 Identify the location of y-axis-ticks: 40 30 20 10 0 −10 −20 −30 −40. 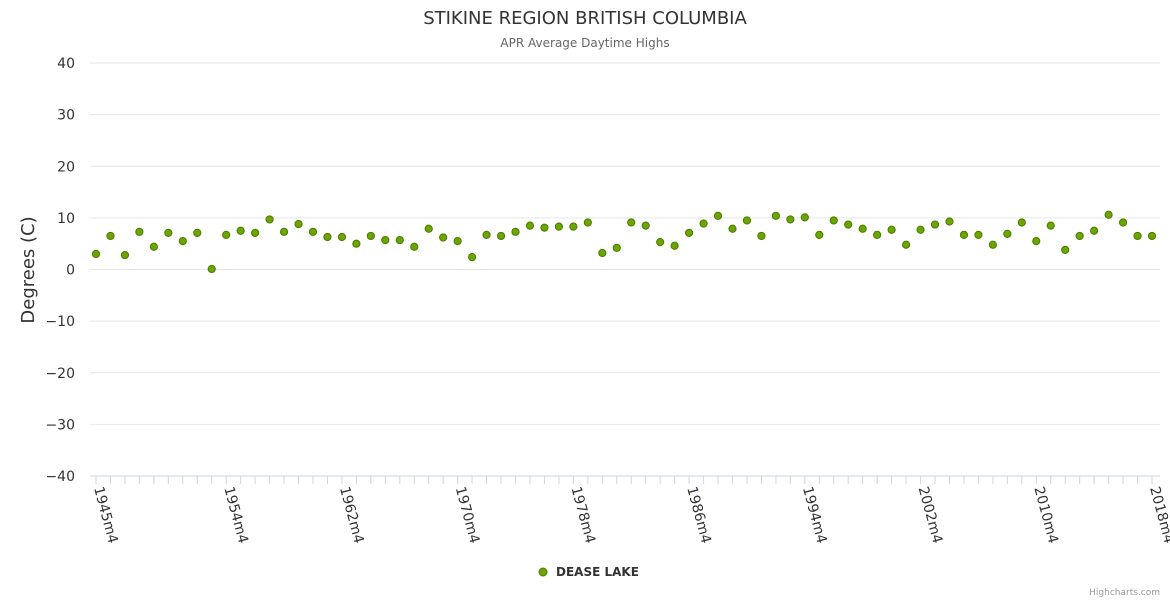
(60, 270).